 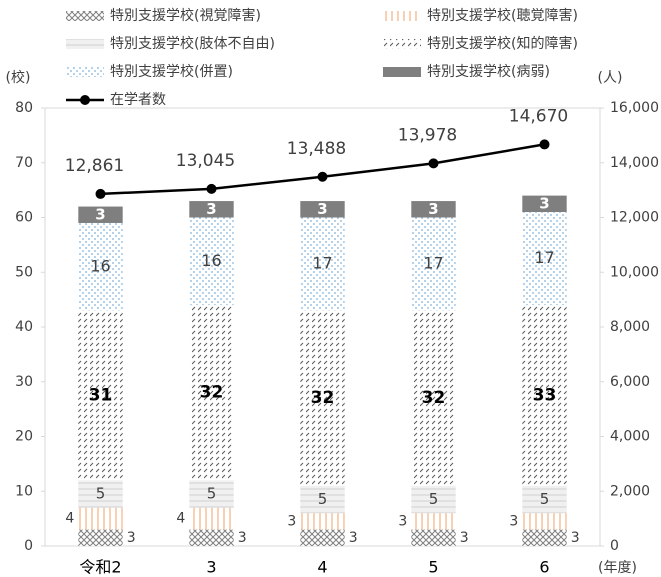 What do you see at coordinates (433, 567) in the screenshot?
I see `x-tick-label: 5` at bounding box center [433, 567].